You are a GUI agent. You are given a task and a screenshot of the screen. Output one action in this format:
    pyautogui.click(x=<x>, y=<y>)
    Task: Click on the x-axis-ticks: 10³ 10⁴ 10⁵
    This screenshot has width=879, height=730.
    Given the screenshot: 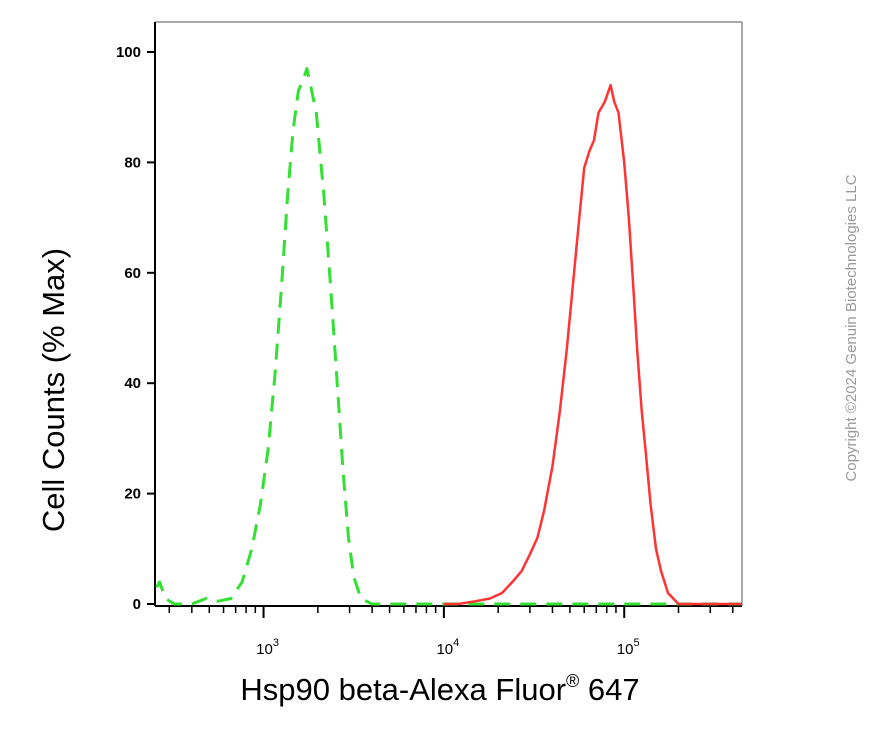 What is the action you would take?
    pyautogui.click(x=451, y=632)
    